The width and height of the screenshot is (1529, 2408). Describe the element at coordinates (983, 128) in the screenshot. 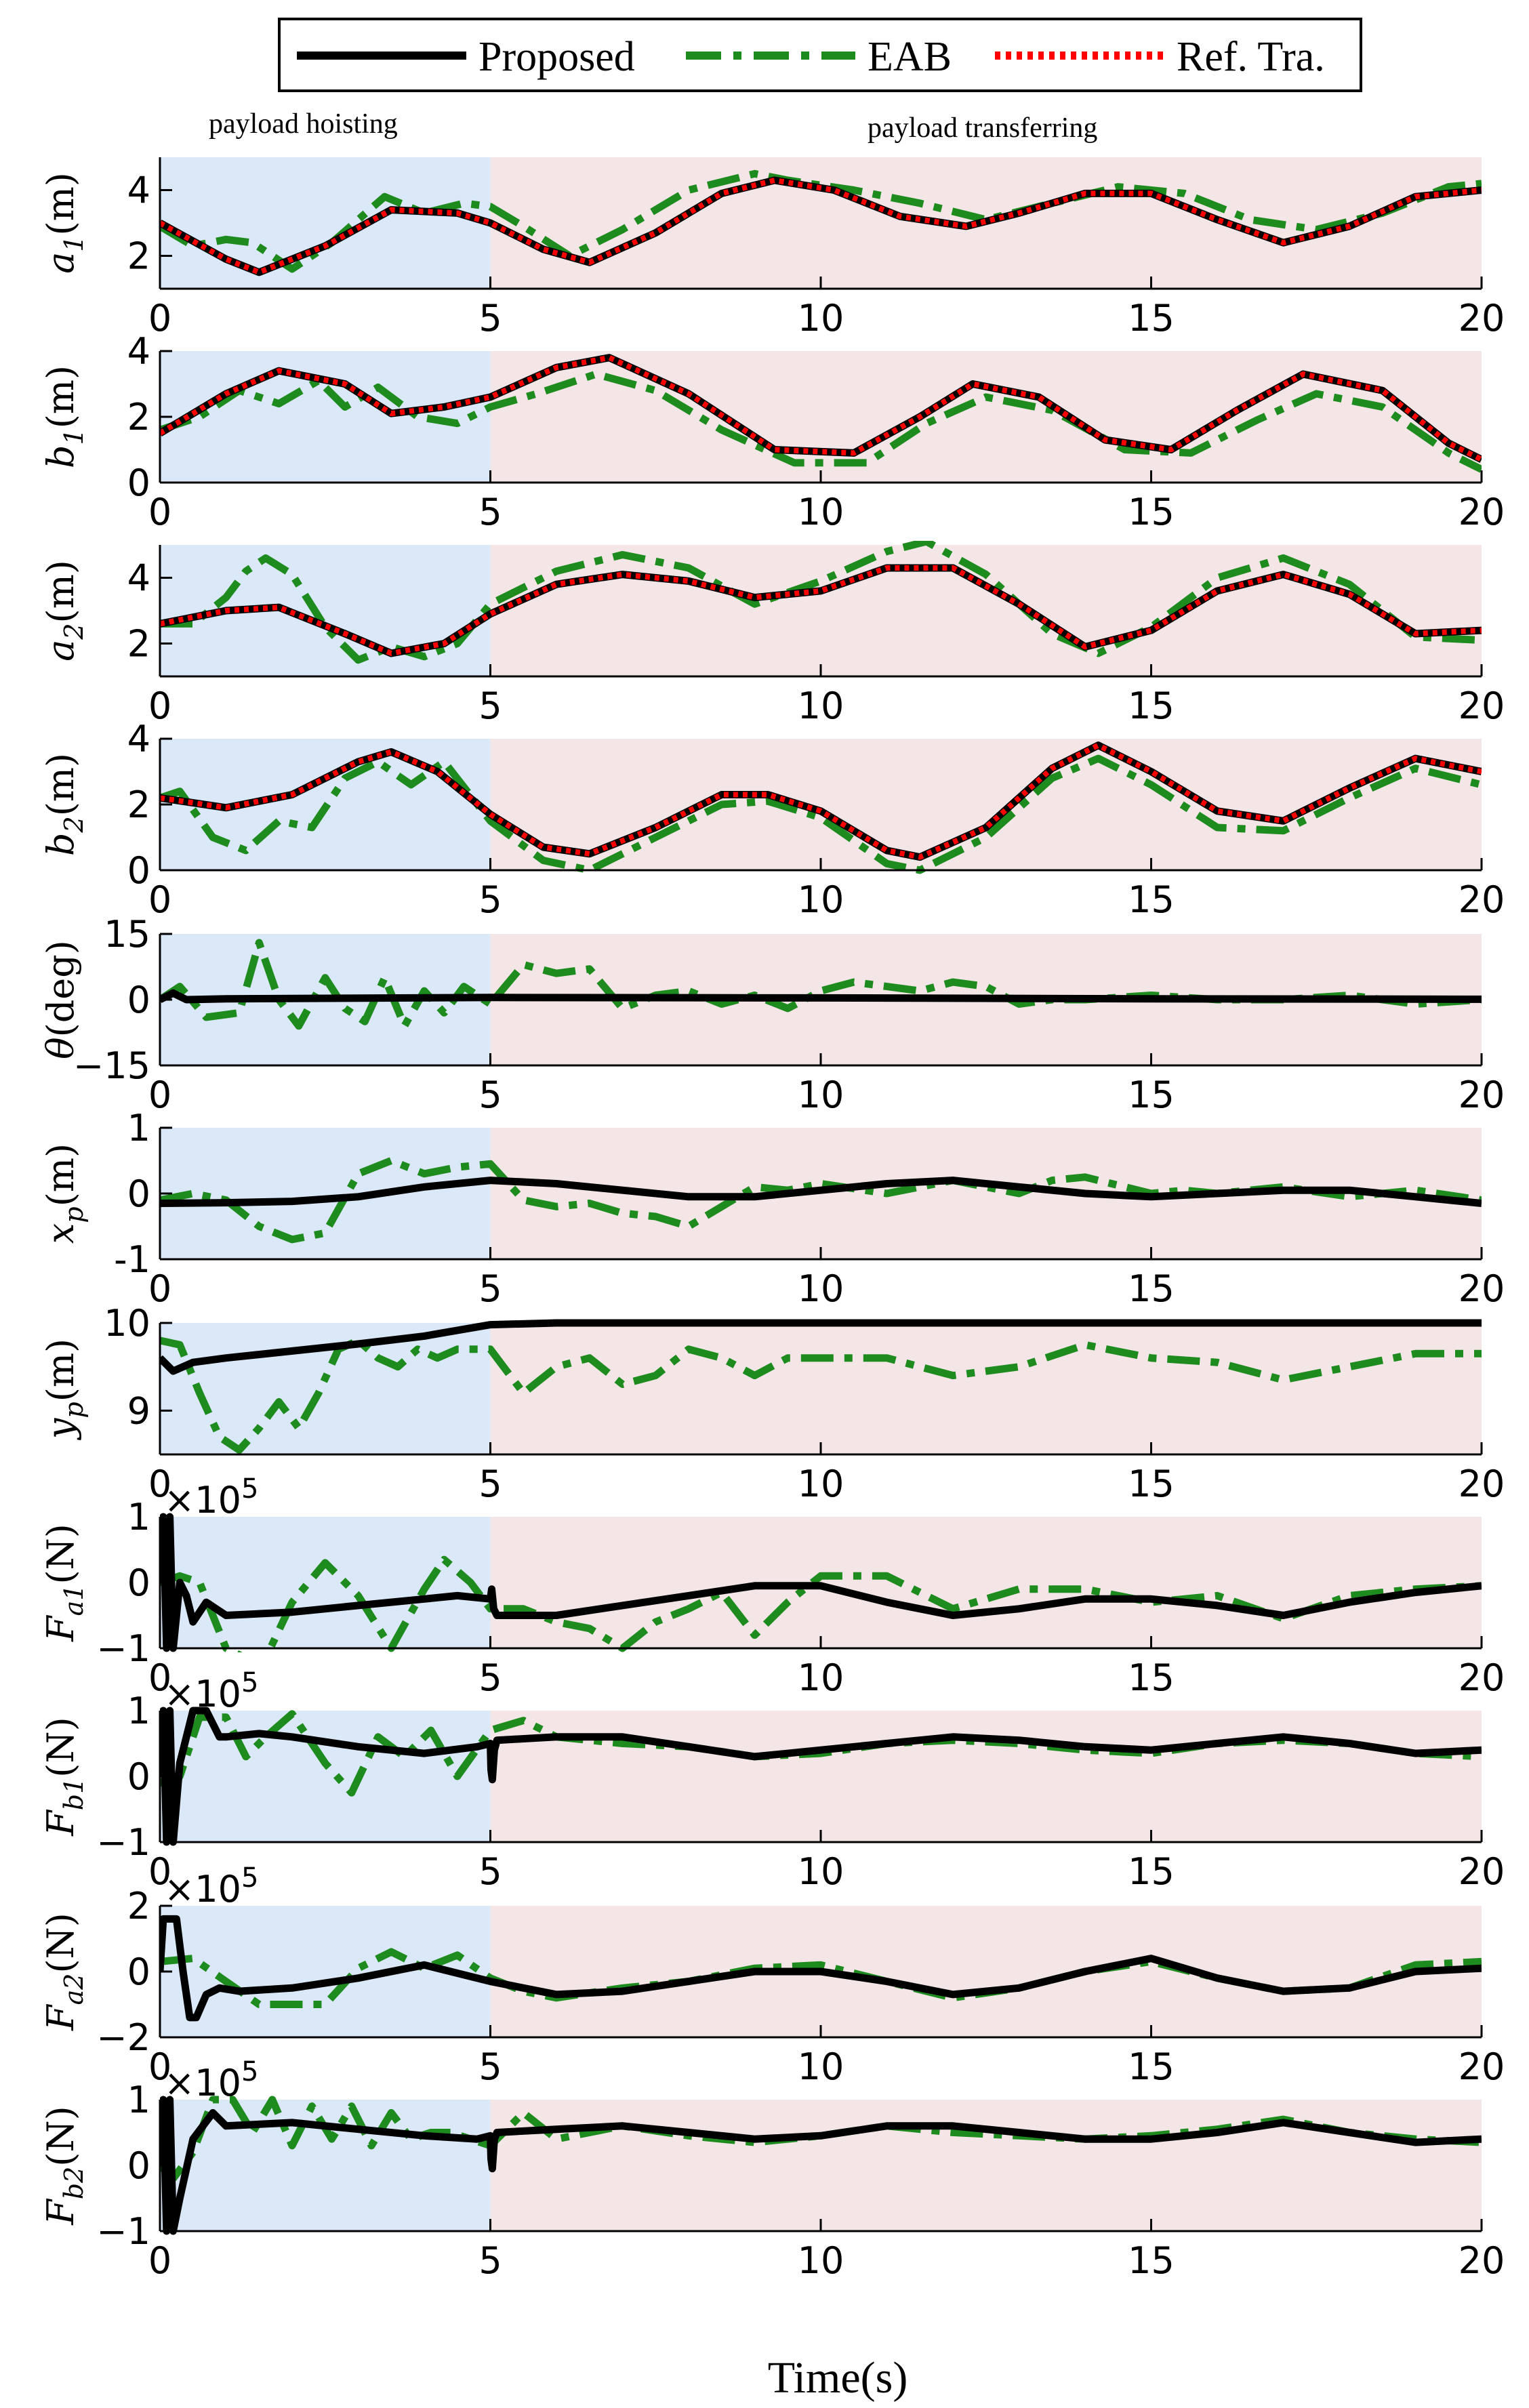

I see `phase-label-transferring: payload transferring` at that location.